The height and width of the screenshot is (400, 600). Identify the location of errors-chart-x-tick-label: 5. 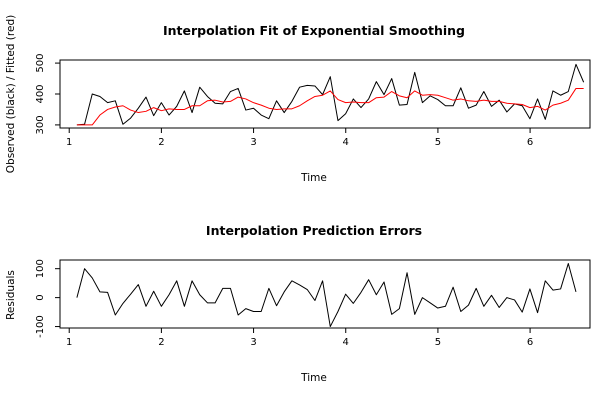
(438, 342).